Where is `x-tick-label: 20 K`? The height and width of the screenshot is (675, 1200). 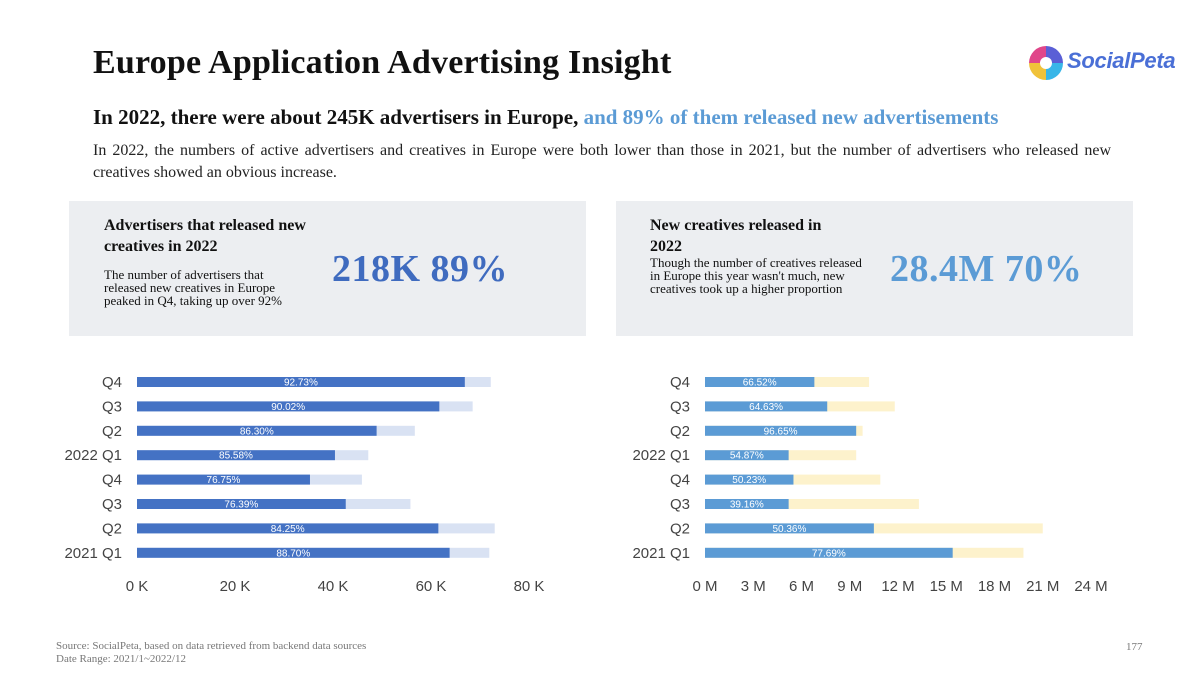
x-tick-label: 20 K is located at coordinates (235, 586).